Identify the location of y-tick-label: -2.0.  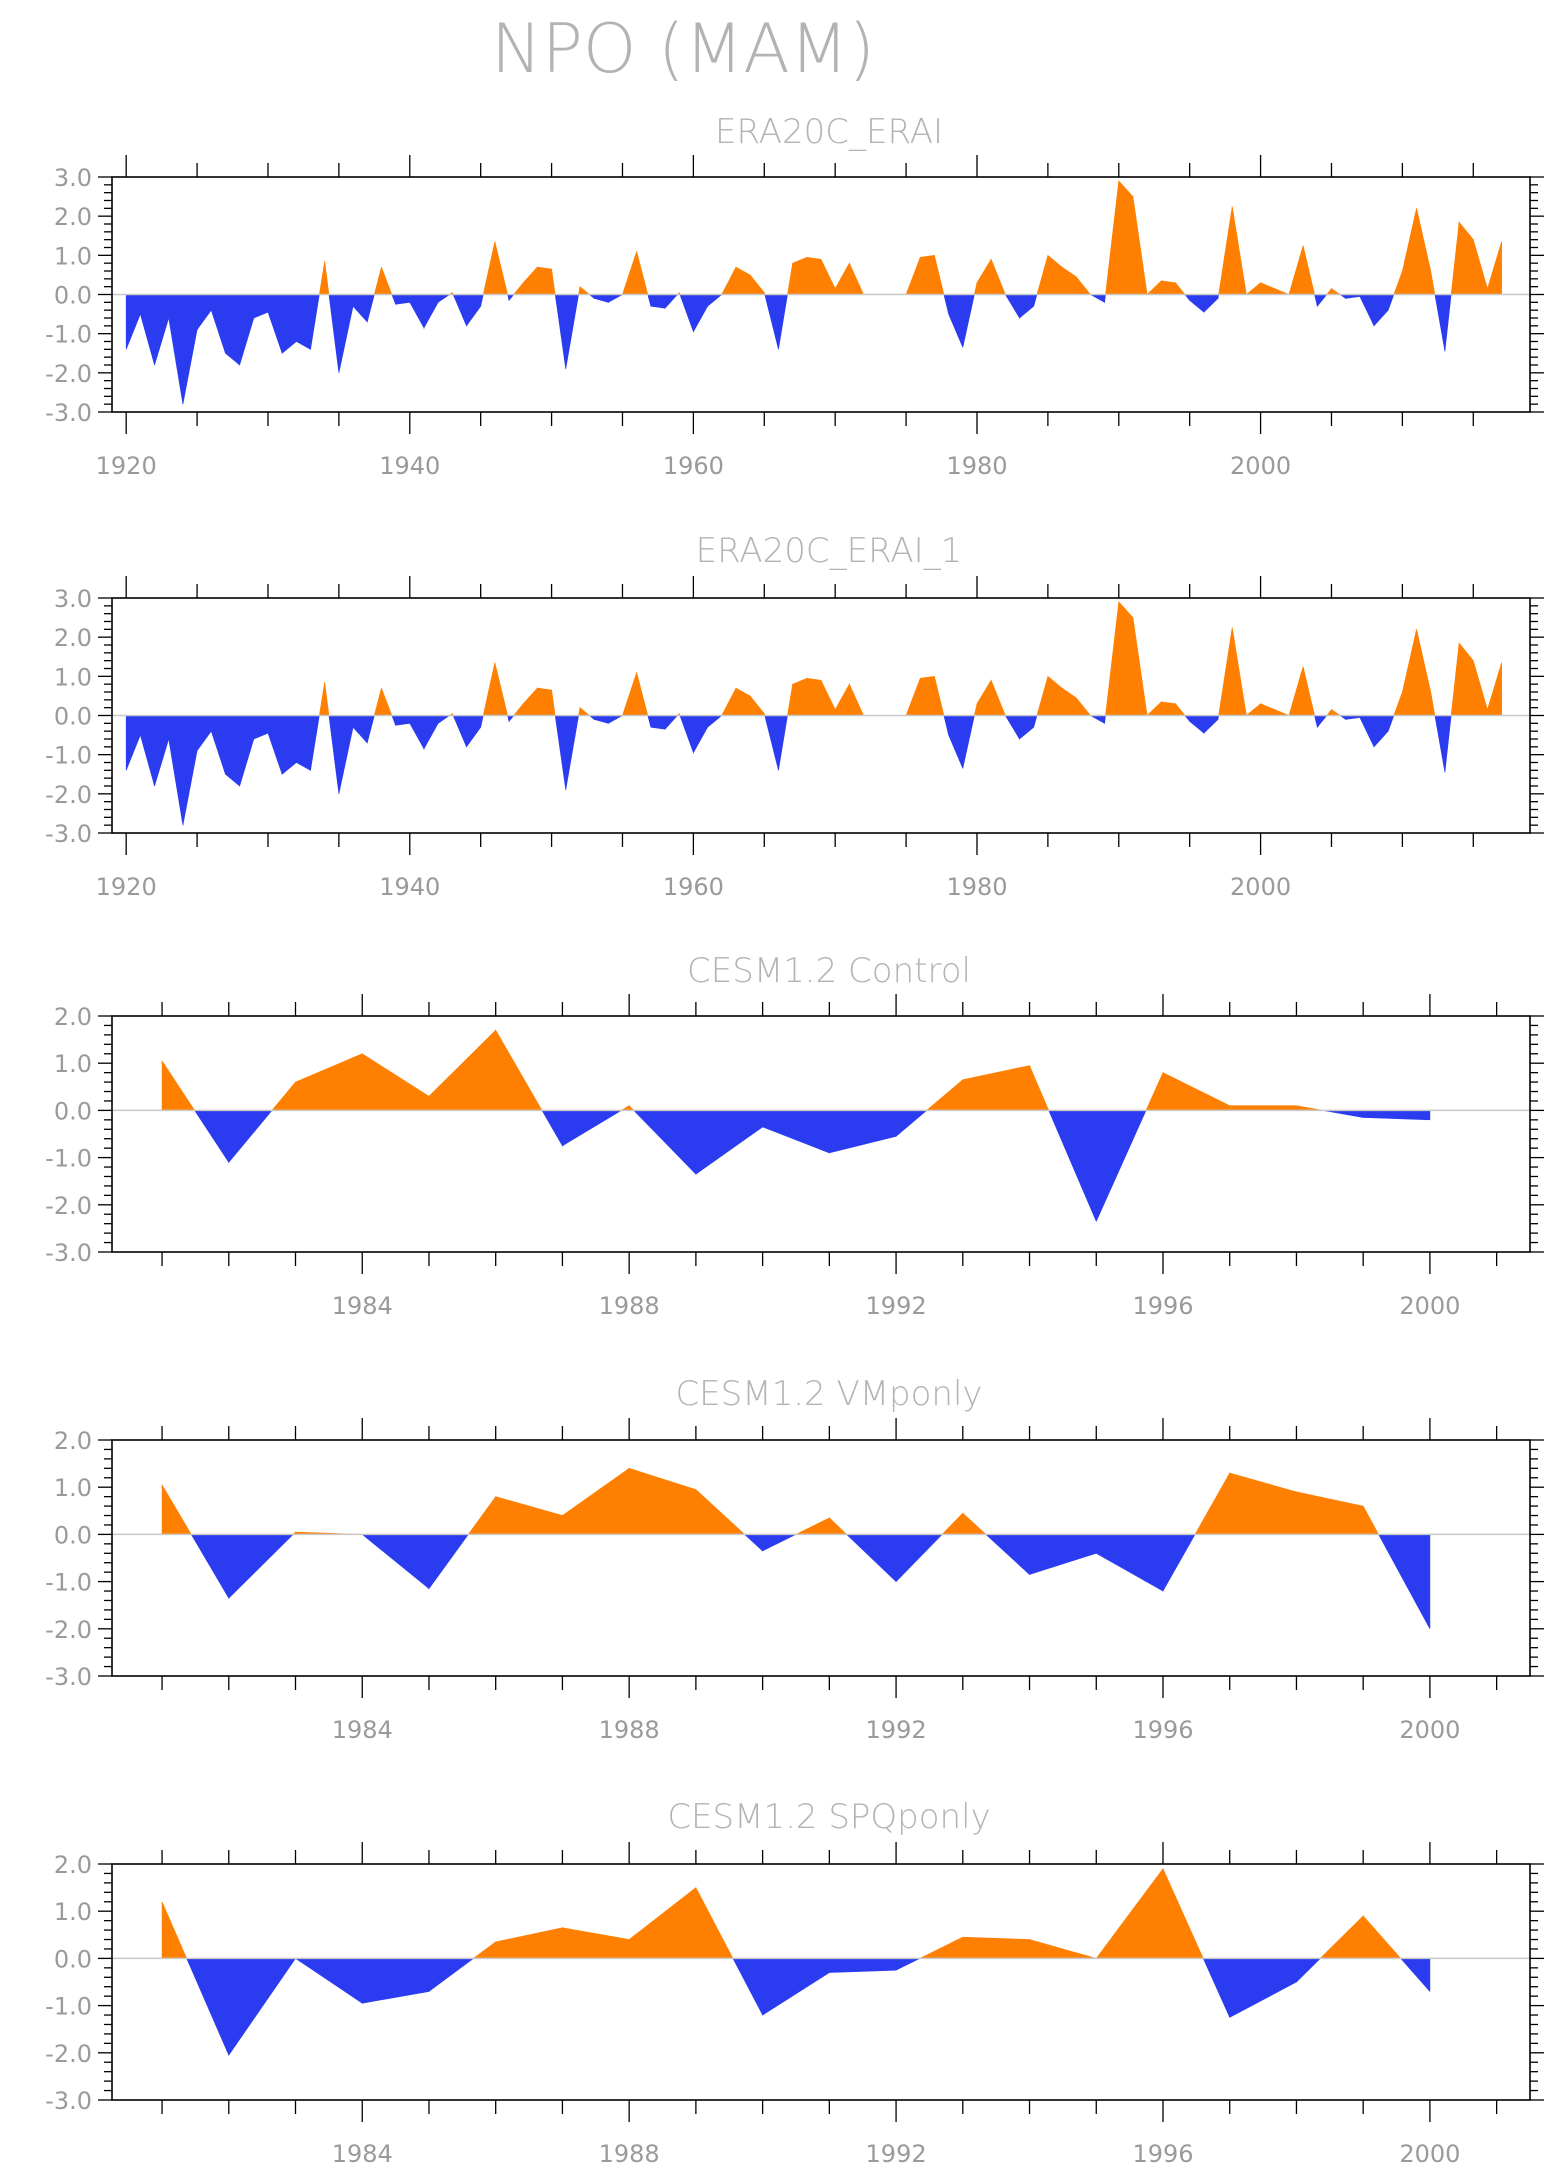
(68, 2054).